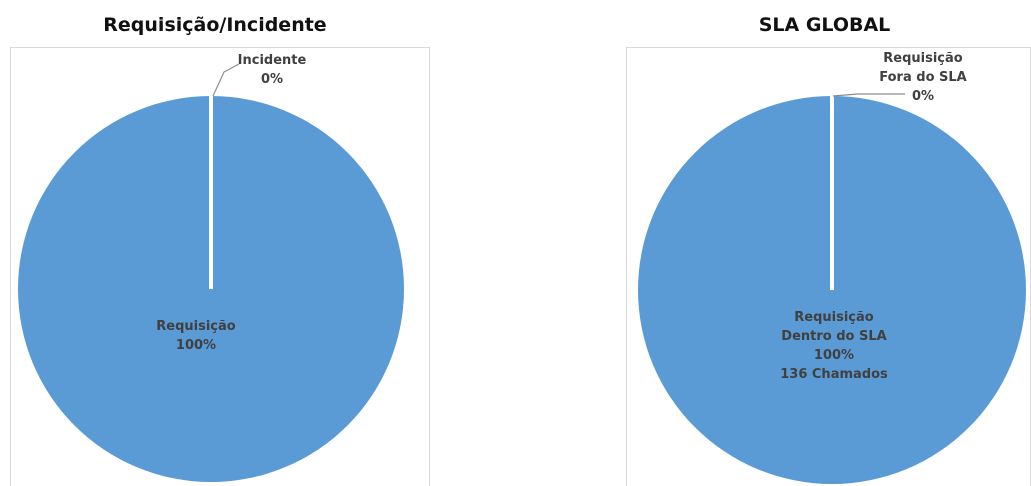  I want to click on data-label: Incidente 0%, so click(272, 70).